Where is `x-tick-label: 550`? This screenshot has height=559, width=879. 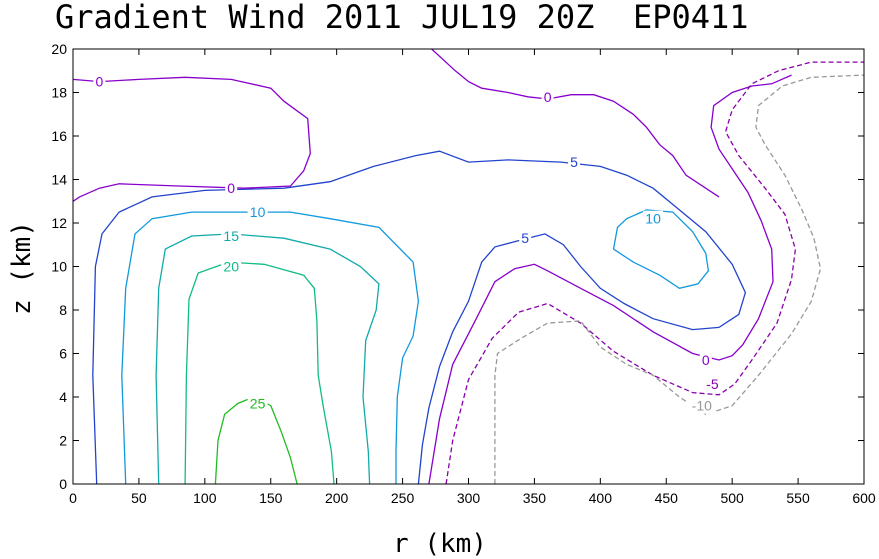 x-tick-label: 550 is located at coordinates (798, 498).